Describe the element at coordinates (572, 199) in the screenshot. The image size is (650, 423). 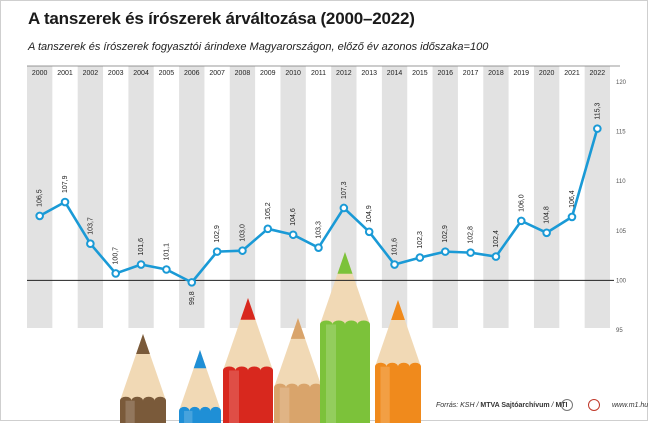
I see `value-label: 106,4` at that location.